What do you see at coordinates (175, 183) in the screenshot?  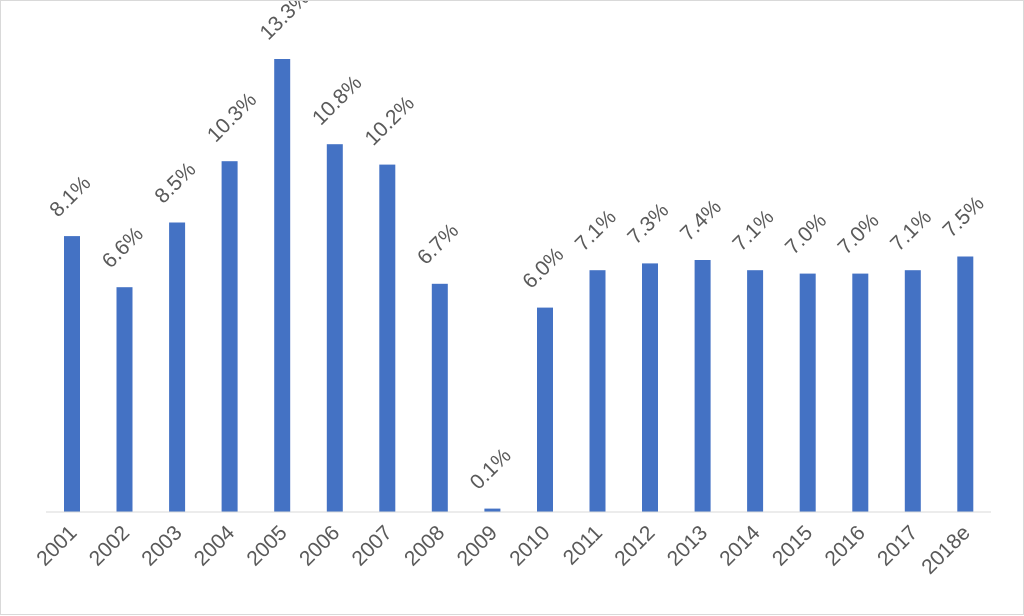 I see `data-label-2003: 8.5%` at bounding box center [175, 183].